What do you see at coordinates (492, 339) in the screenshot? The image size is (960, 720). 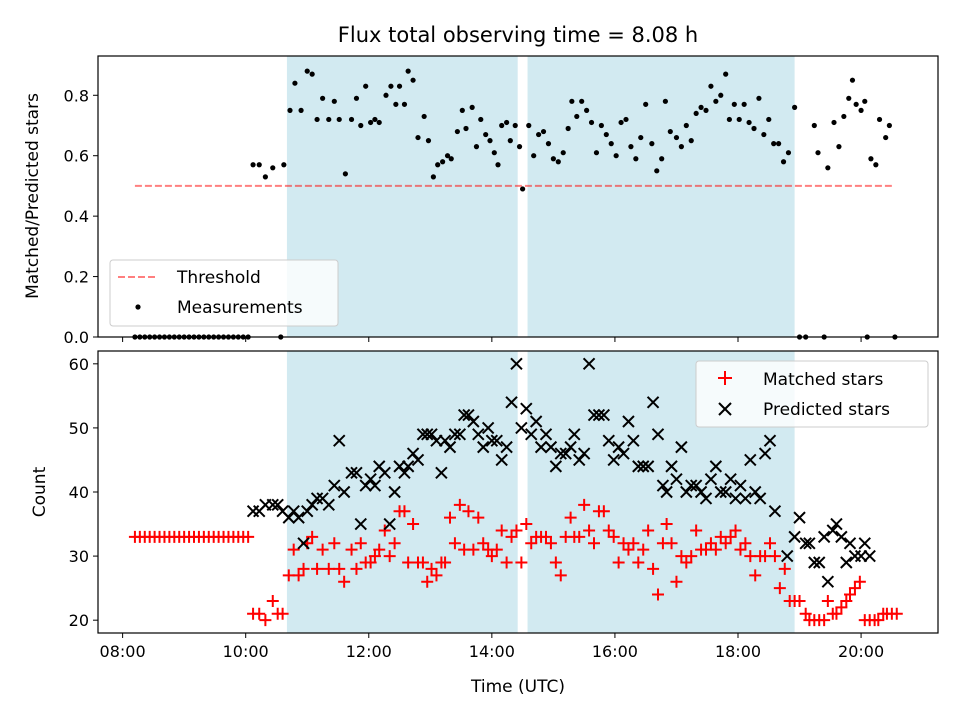 I see `top-x-ticks` at bounding box center [492, 339].